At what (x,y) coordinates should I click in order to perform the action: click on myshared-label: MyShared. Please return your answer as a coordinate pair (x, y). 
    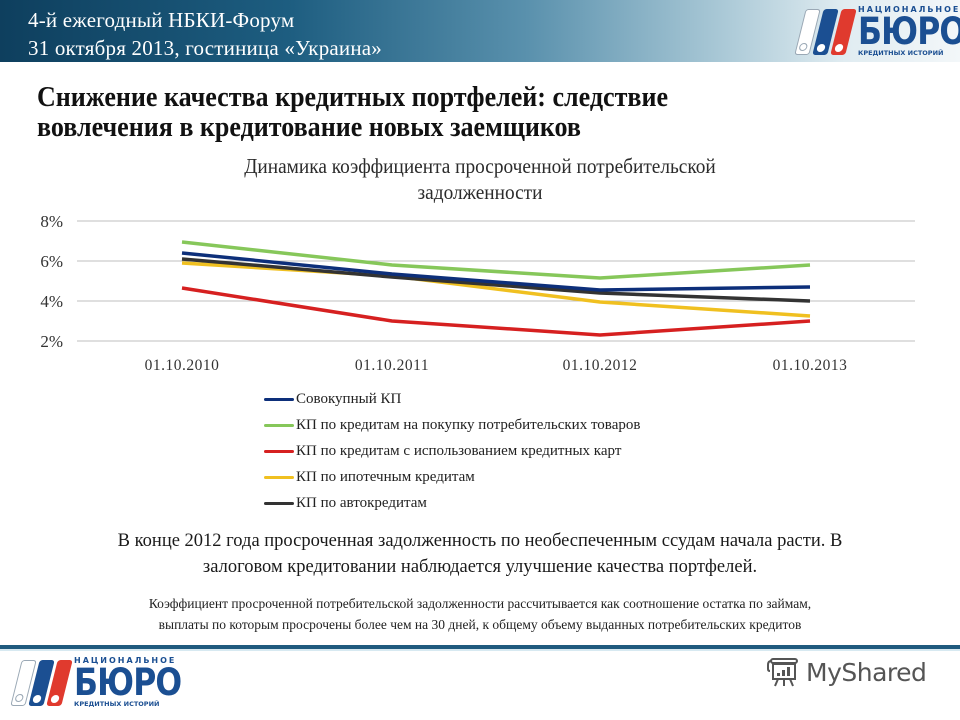
    Looking at the image, I should click on (866, 672).